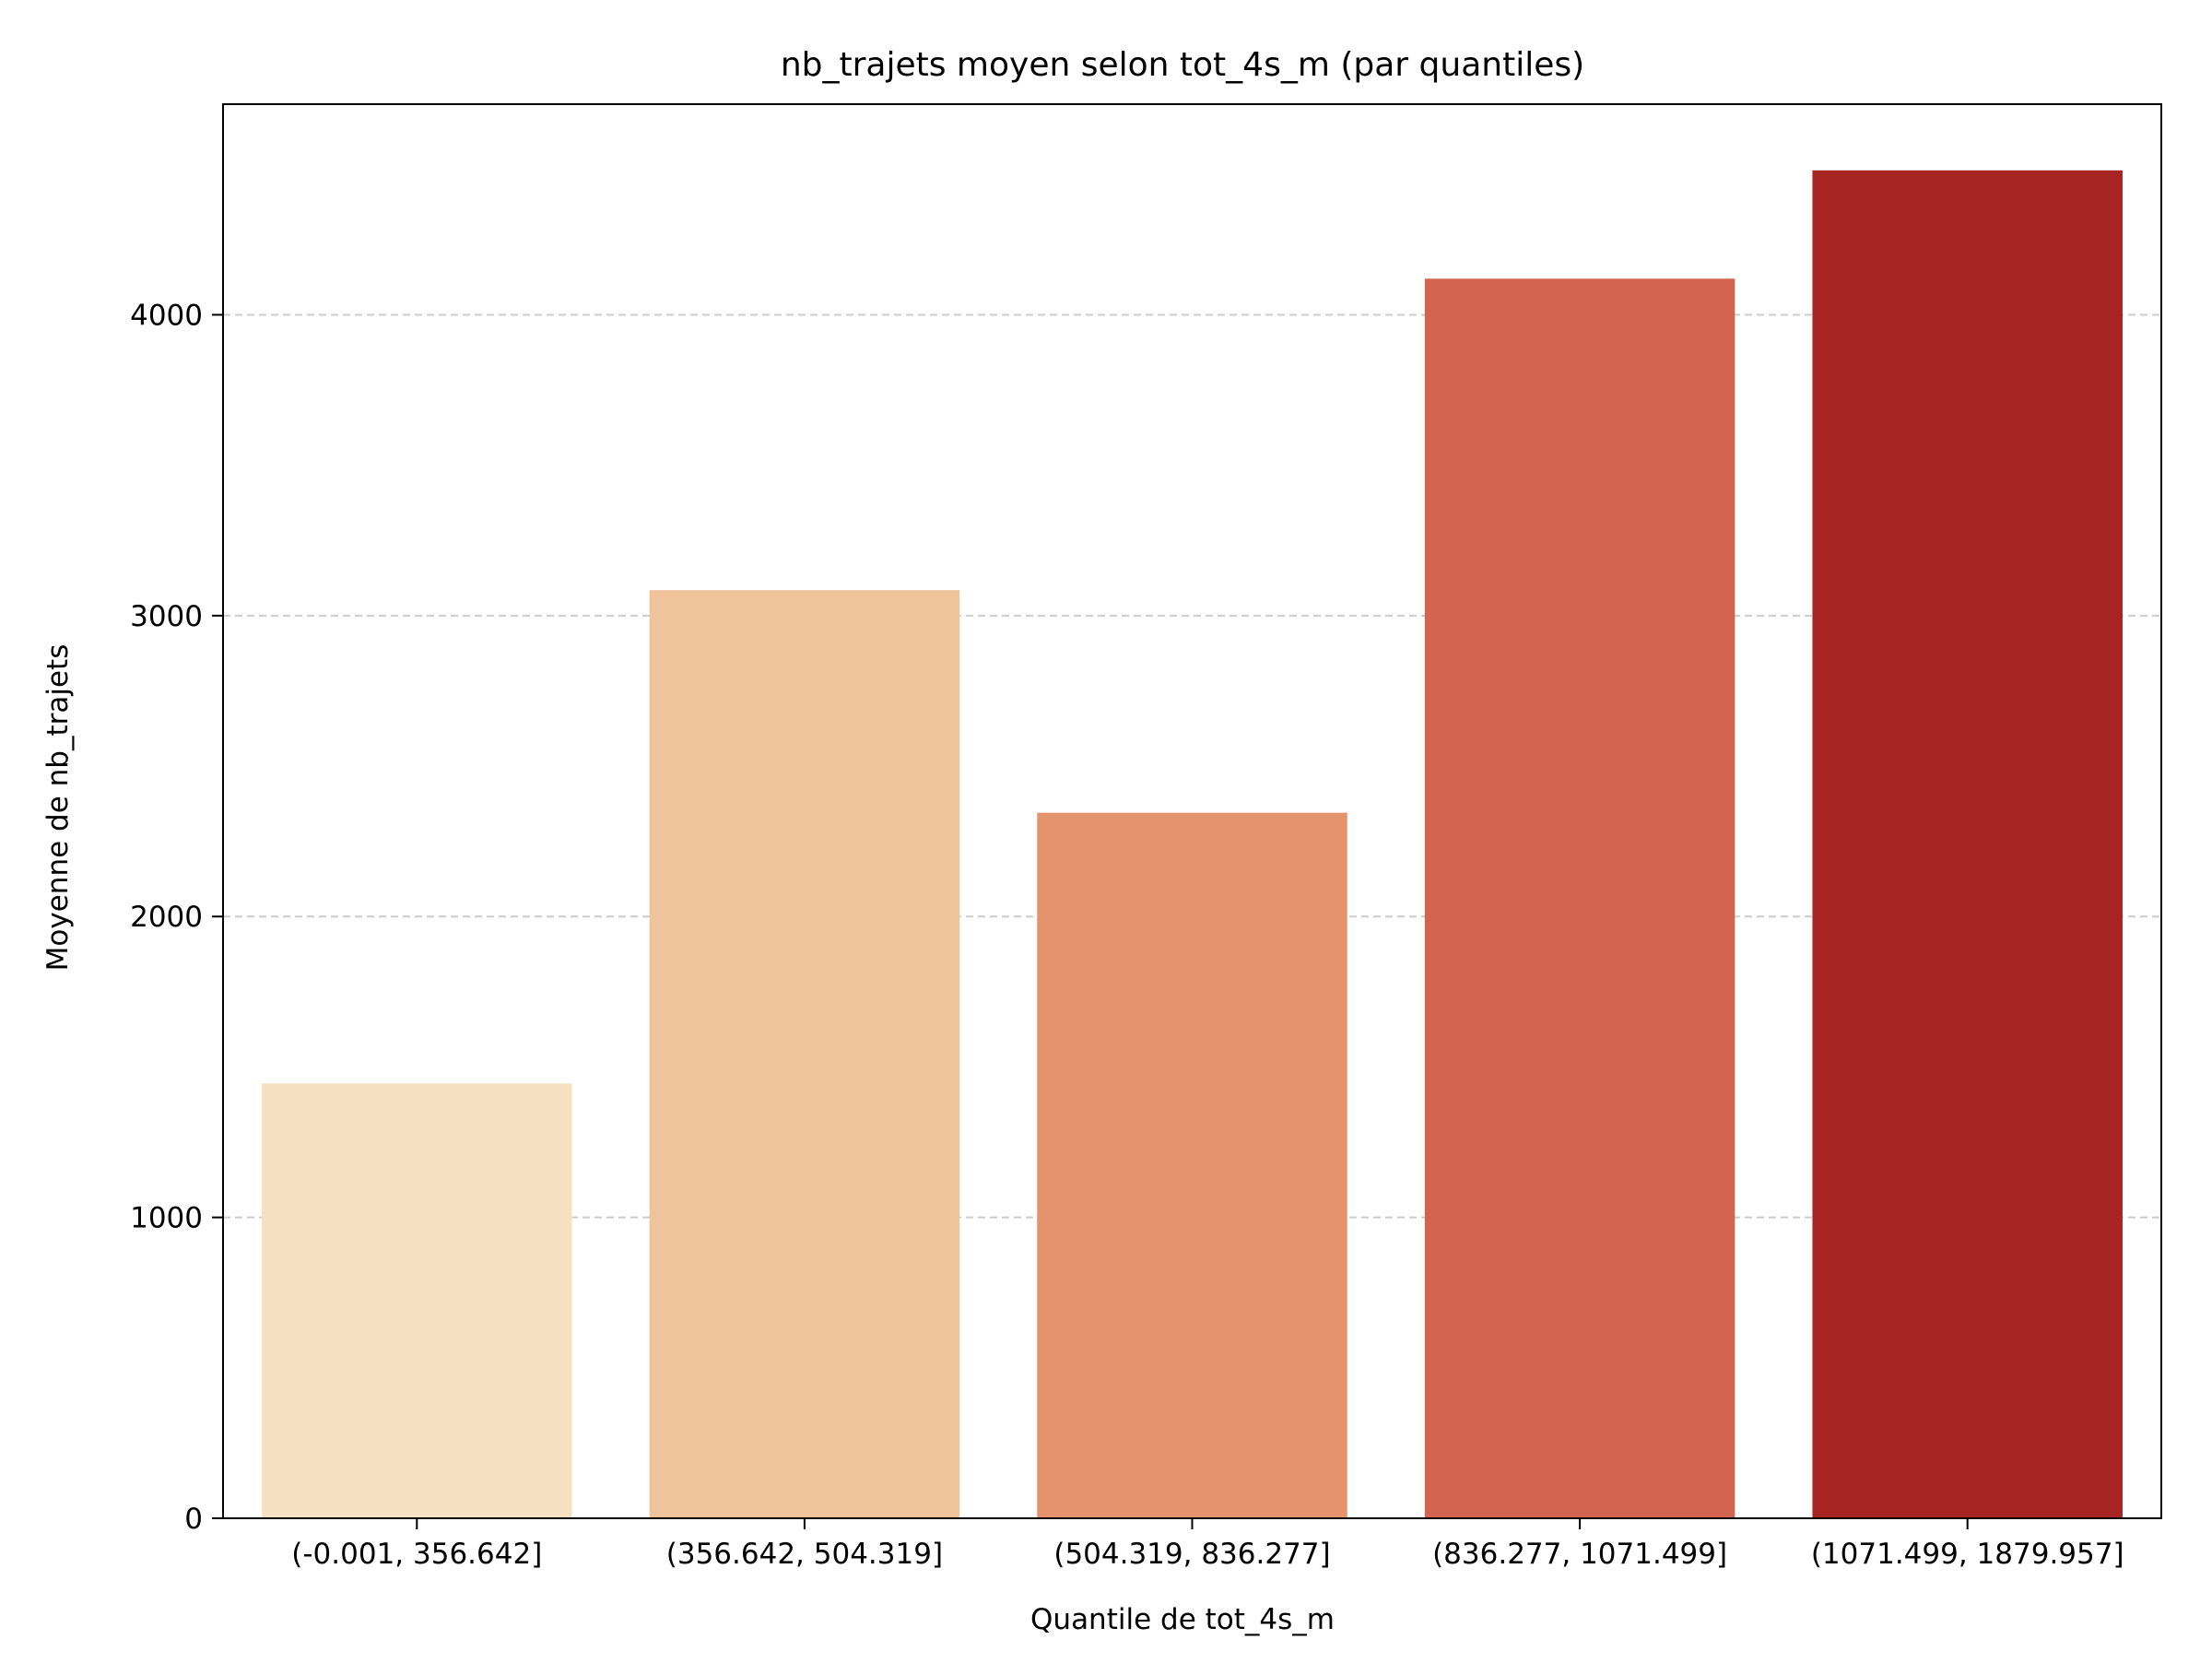 The image size is (2212, 1663). What do you see at coordinates (166, 1218) in the screenshot?
I see `y-tick-label: 1000` at bounding box center [166, 1218].